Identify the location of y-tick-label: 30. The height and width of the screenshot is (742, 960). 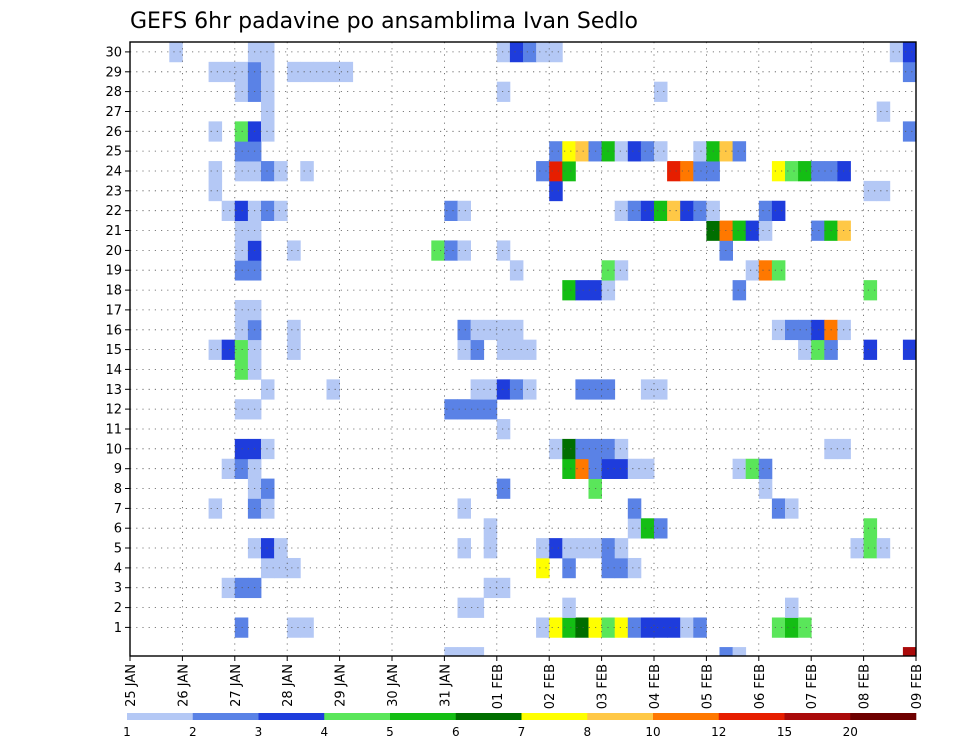
(113, 52).